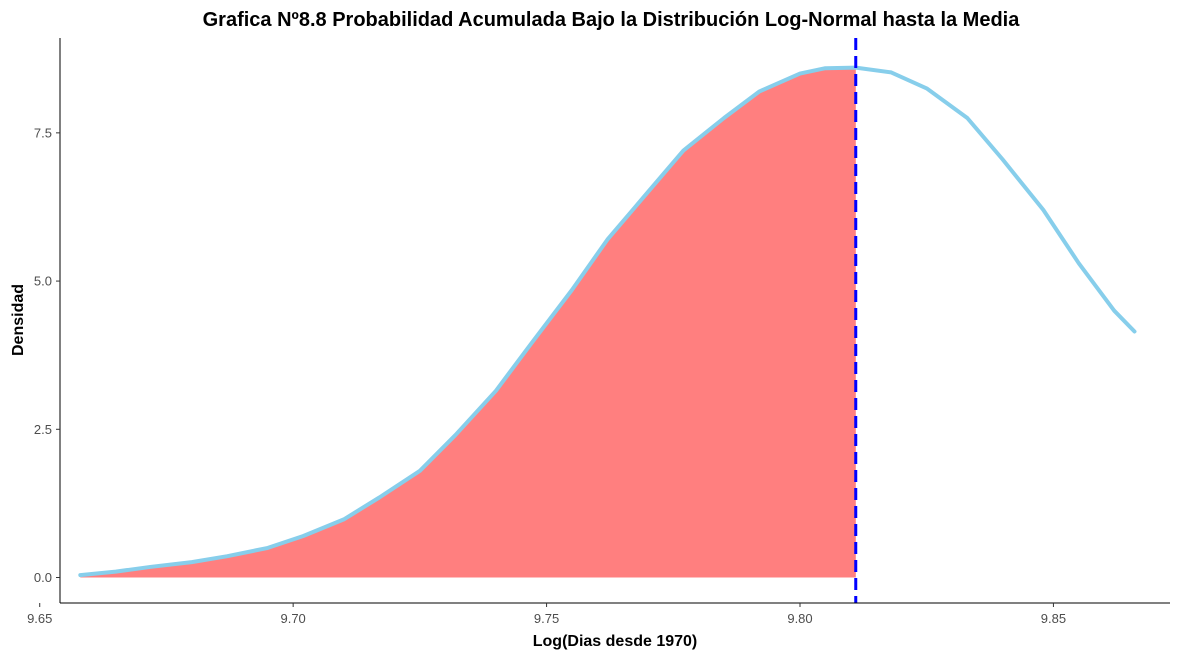 The height and width of the screenshot is (663, 1181). Describe the element at coordinates (43, 429) in the screenshot. I see `y-tick-label: 2.5` at that location.